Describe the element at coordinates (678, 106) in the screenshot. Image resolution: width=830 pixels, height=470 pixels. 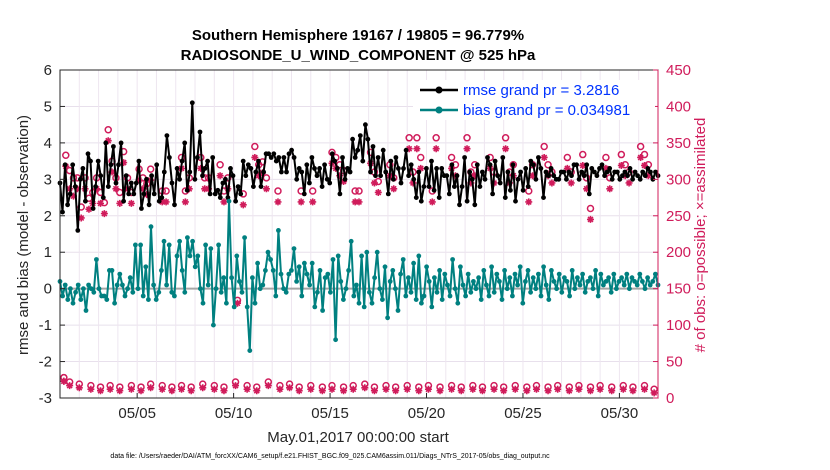
I see `y-right-tick-label-8: 400` at that location.